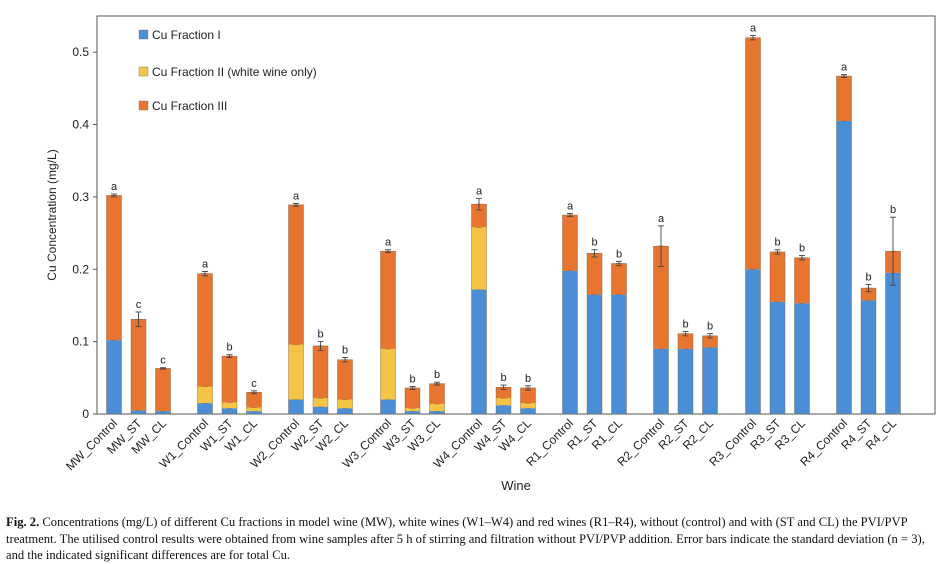  What do you see at coordinates (84, 233) in the screenshot?
I see `y-axis: 0 0.1 0.2 0.3 0.4 0.5` at bounding box center [84, 233].